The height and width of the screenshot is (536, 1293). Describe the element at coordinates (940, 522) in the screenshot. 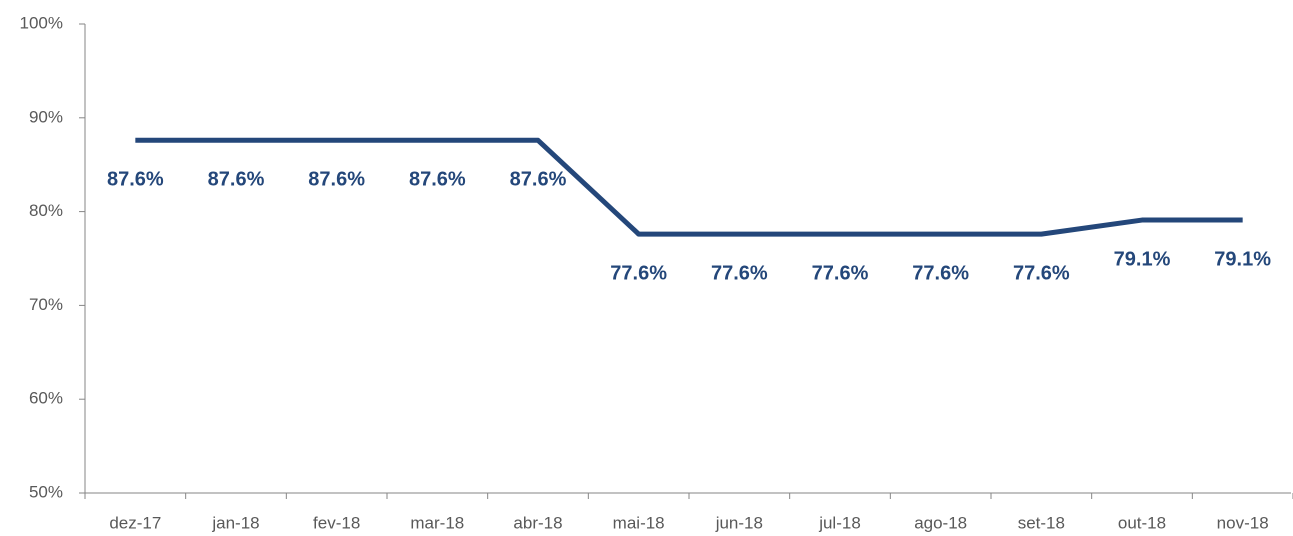

I see `x-tick-label: ago-18` at that location.